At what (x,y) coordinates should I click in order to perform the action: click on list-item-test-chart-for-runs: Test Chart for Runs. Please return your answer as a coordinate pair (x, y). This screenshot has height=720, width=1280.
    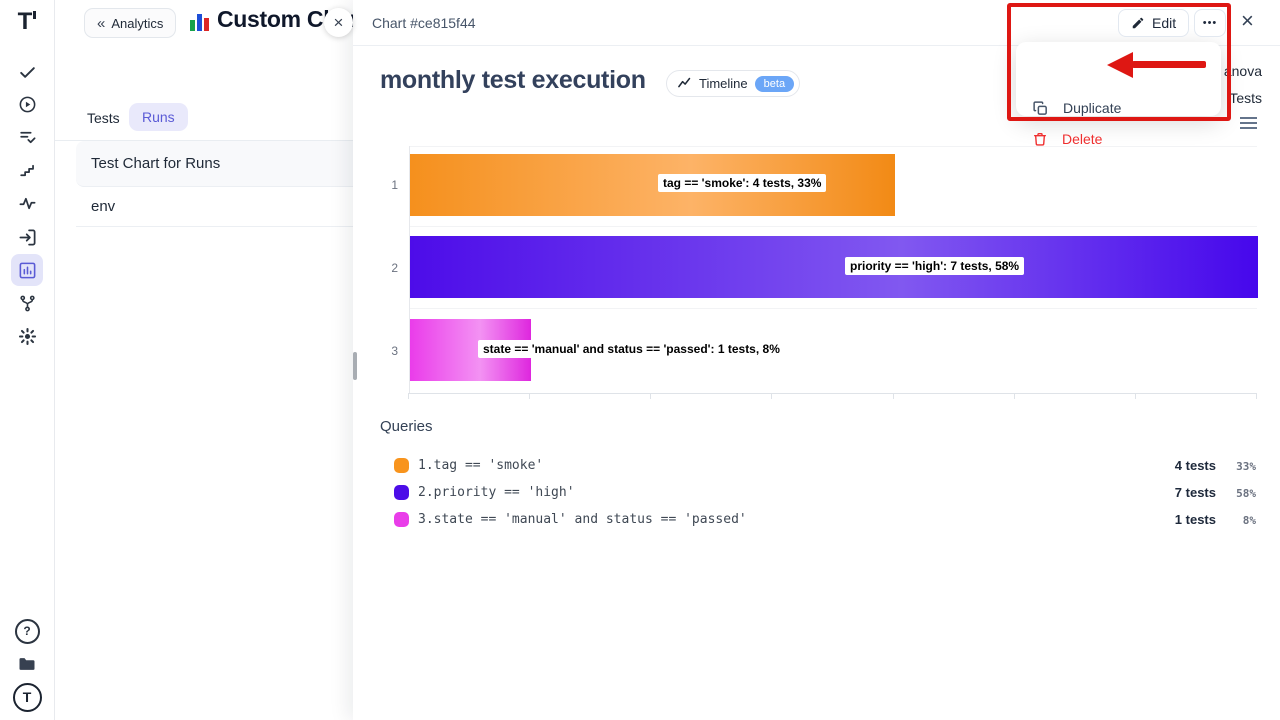
    Looking at the image, I should click on (215, 164).